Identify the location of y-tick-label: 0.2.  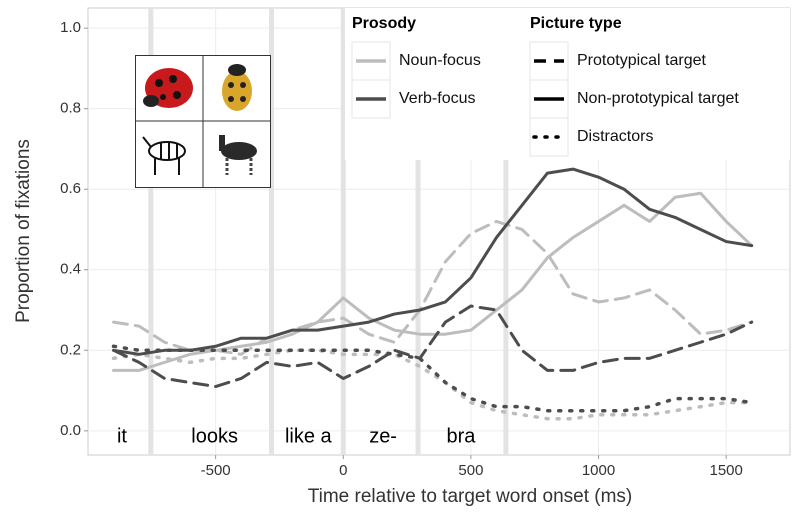
(70, 349).